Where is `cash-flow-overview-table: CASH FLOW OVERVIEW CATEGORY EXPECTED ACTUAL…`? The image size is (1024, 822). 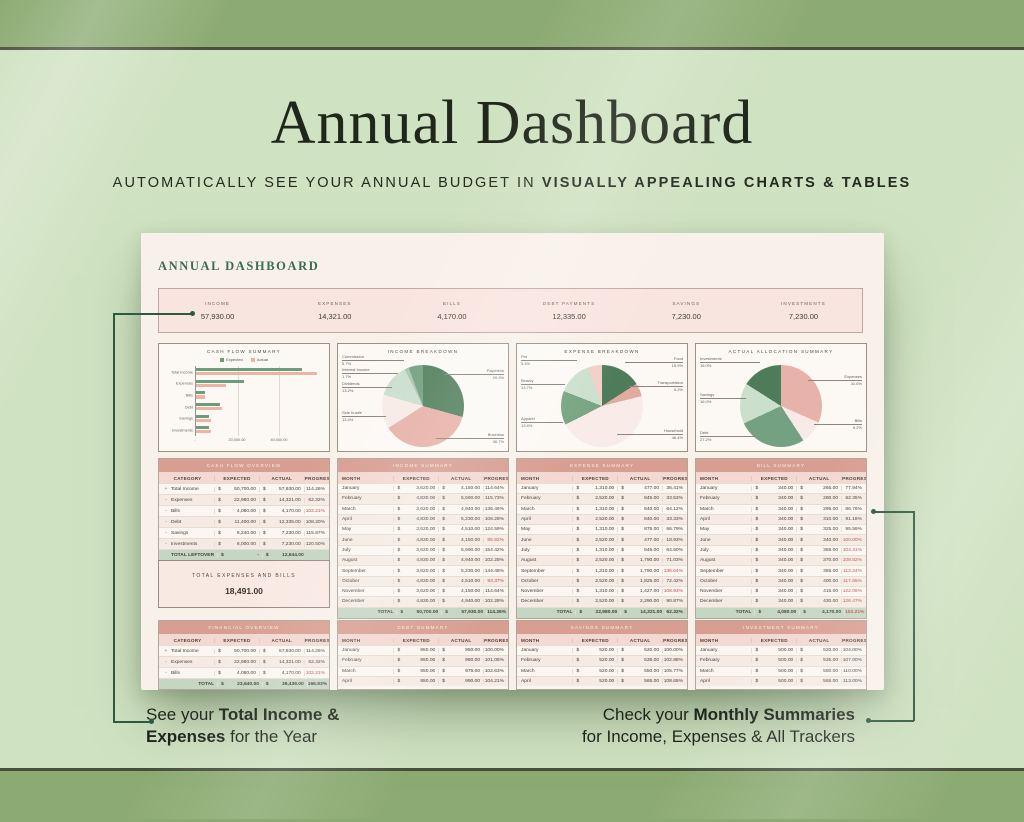 cash-flow-overview-table: CASH FLOW OVERVIEW CATEGORY EXPECTED ACTUAL… is located at coordinates (244, 509).